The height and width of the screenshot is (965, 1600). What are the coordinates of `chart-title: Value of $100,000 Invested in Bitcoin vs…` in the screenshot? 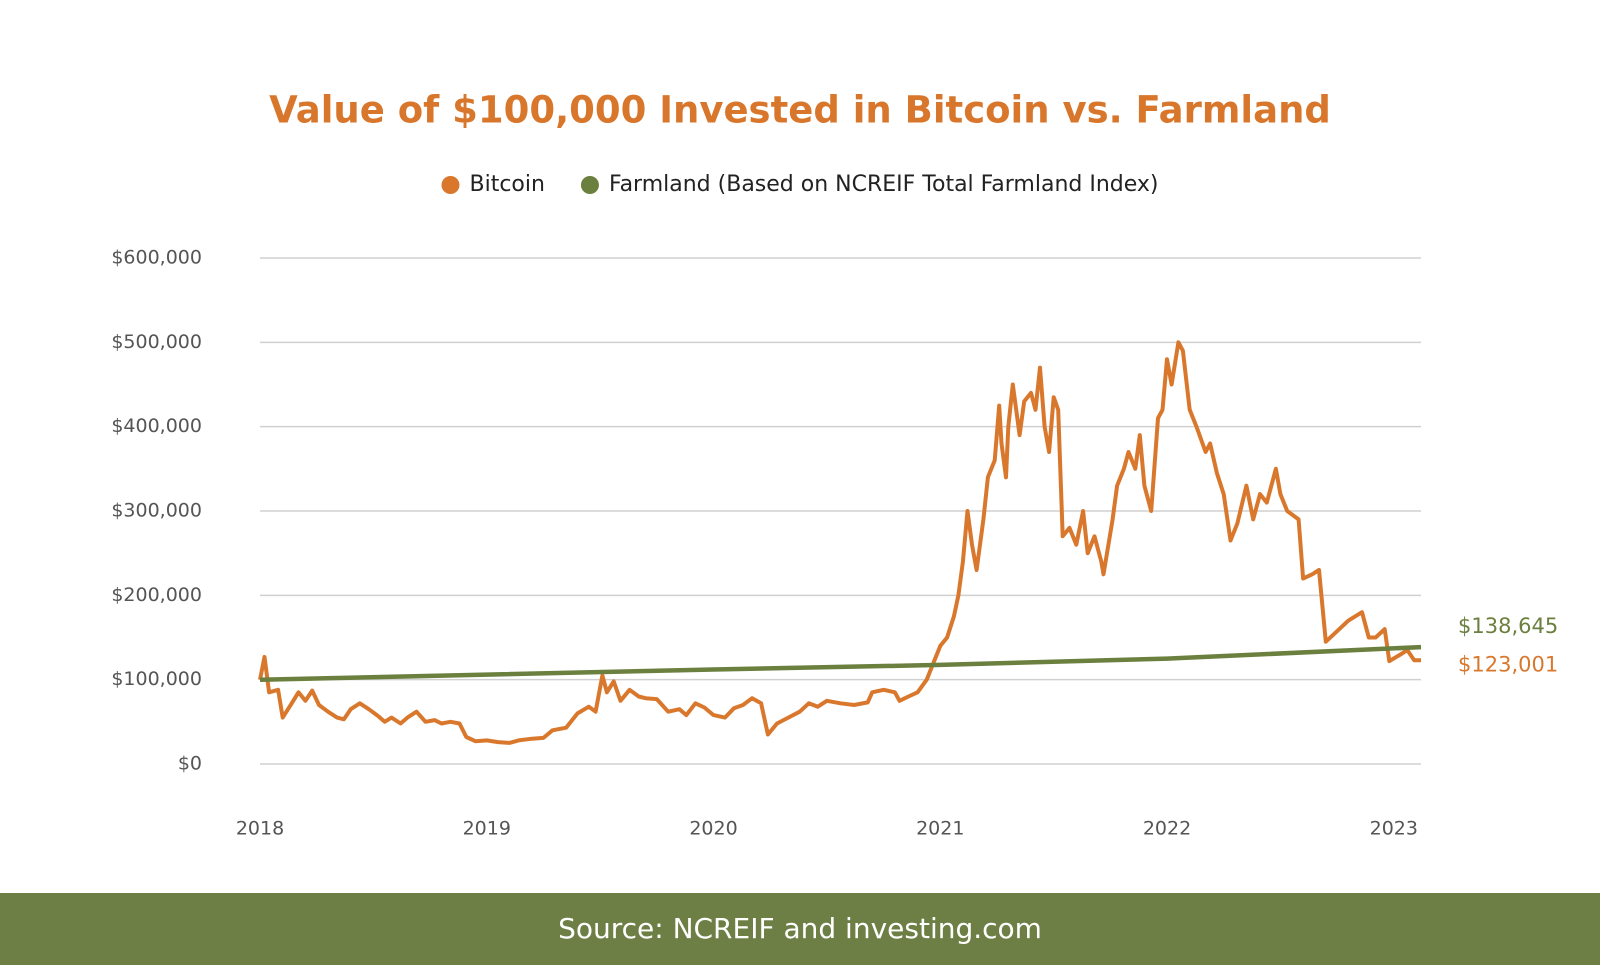 It's located at (800, 110).